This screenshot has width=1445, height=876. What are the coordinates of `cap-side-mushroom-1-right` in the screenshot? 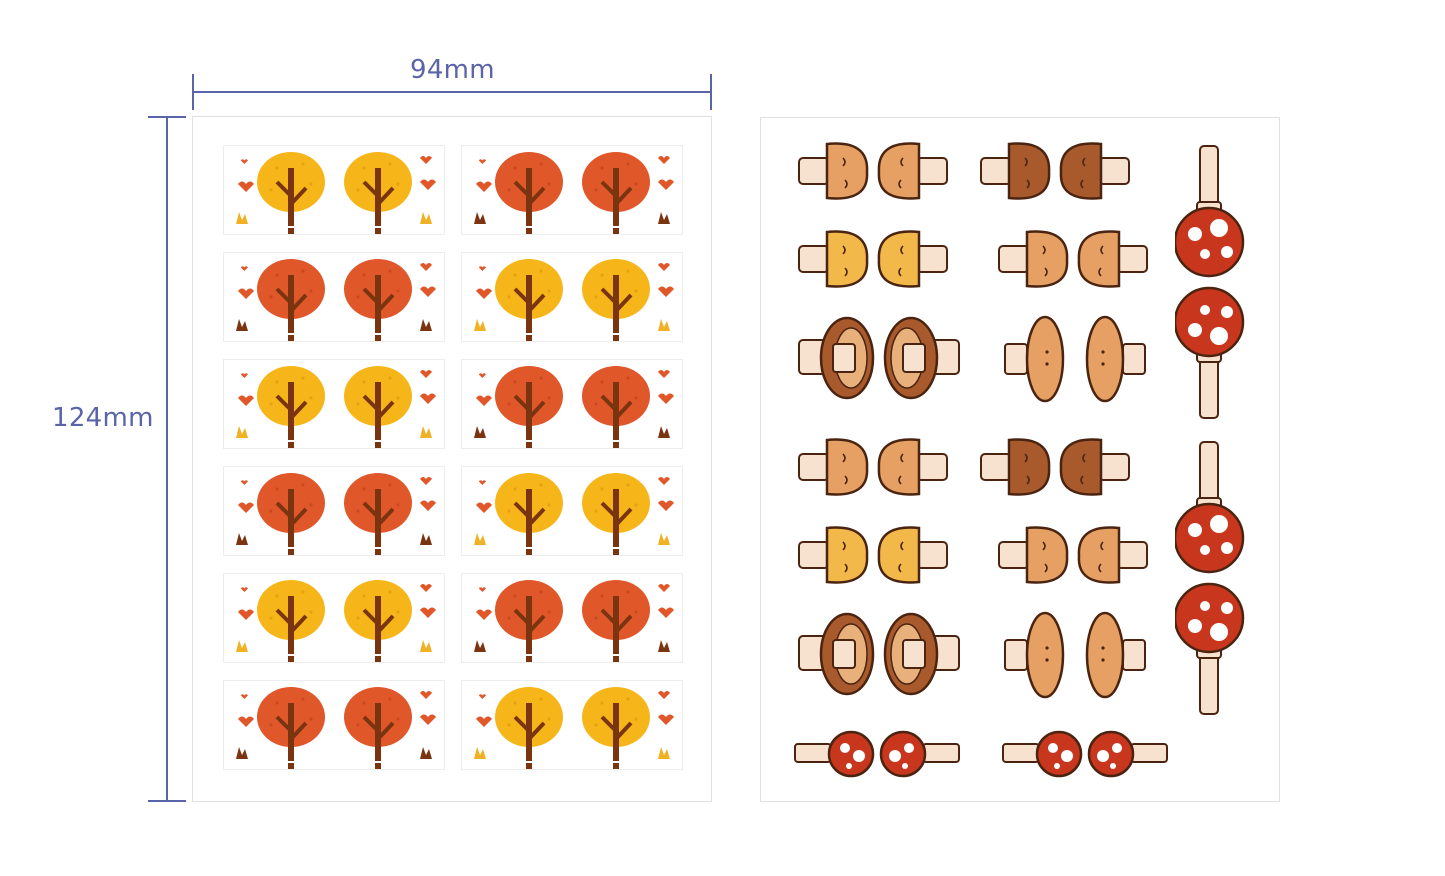 It's located at (921, 654).